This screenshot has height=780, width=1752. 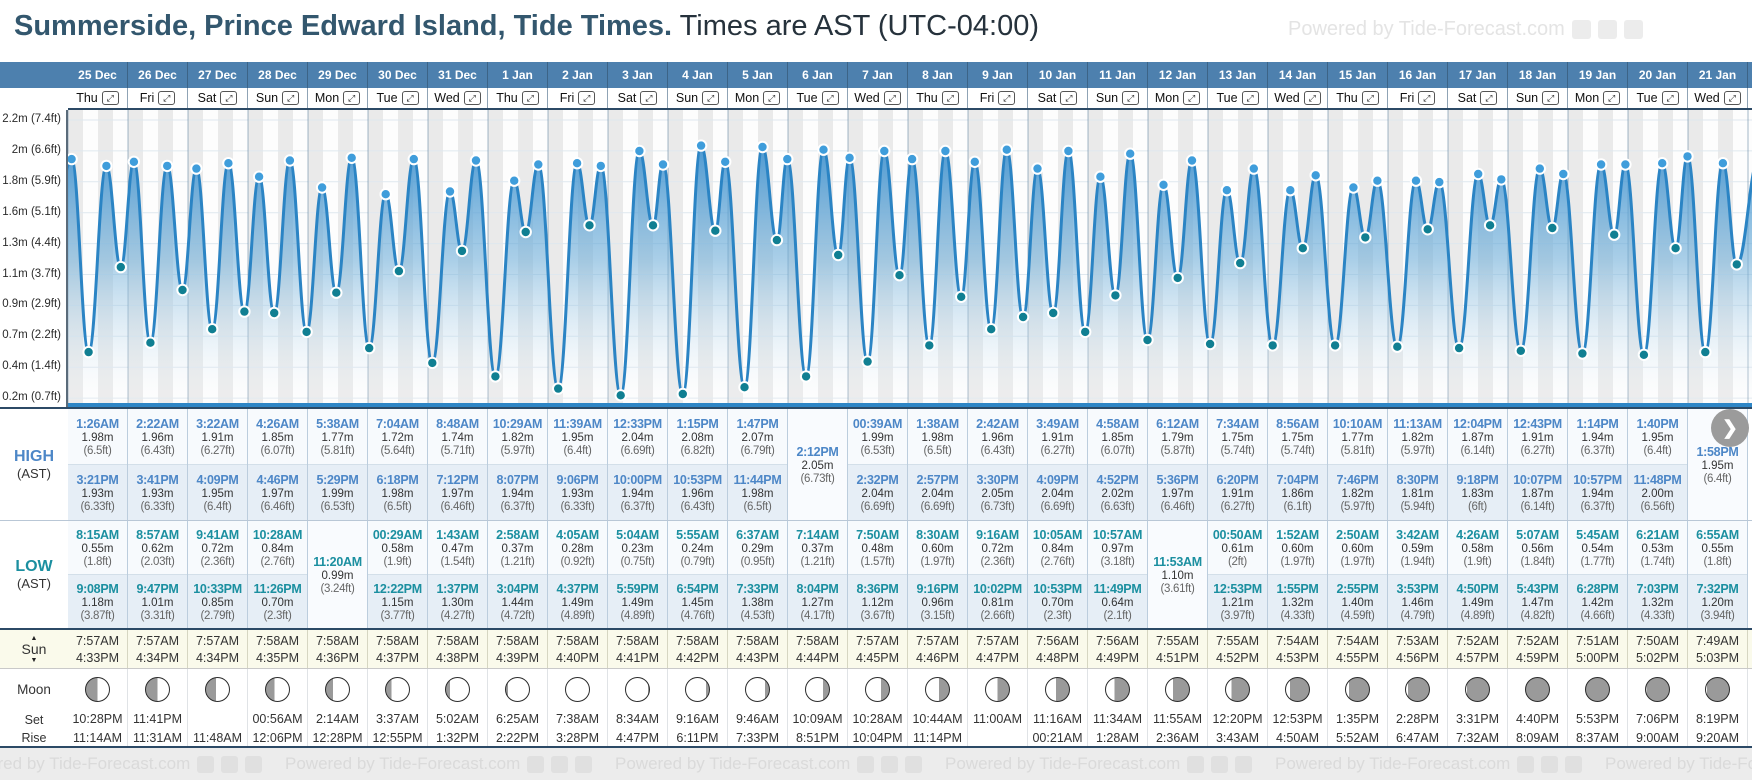 I want to click on tide-height-m: 1.93m, so click(x=157, y=493).